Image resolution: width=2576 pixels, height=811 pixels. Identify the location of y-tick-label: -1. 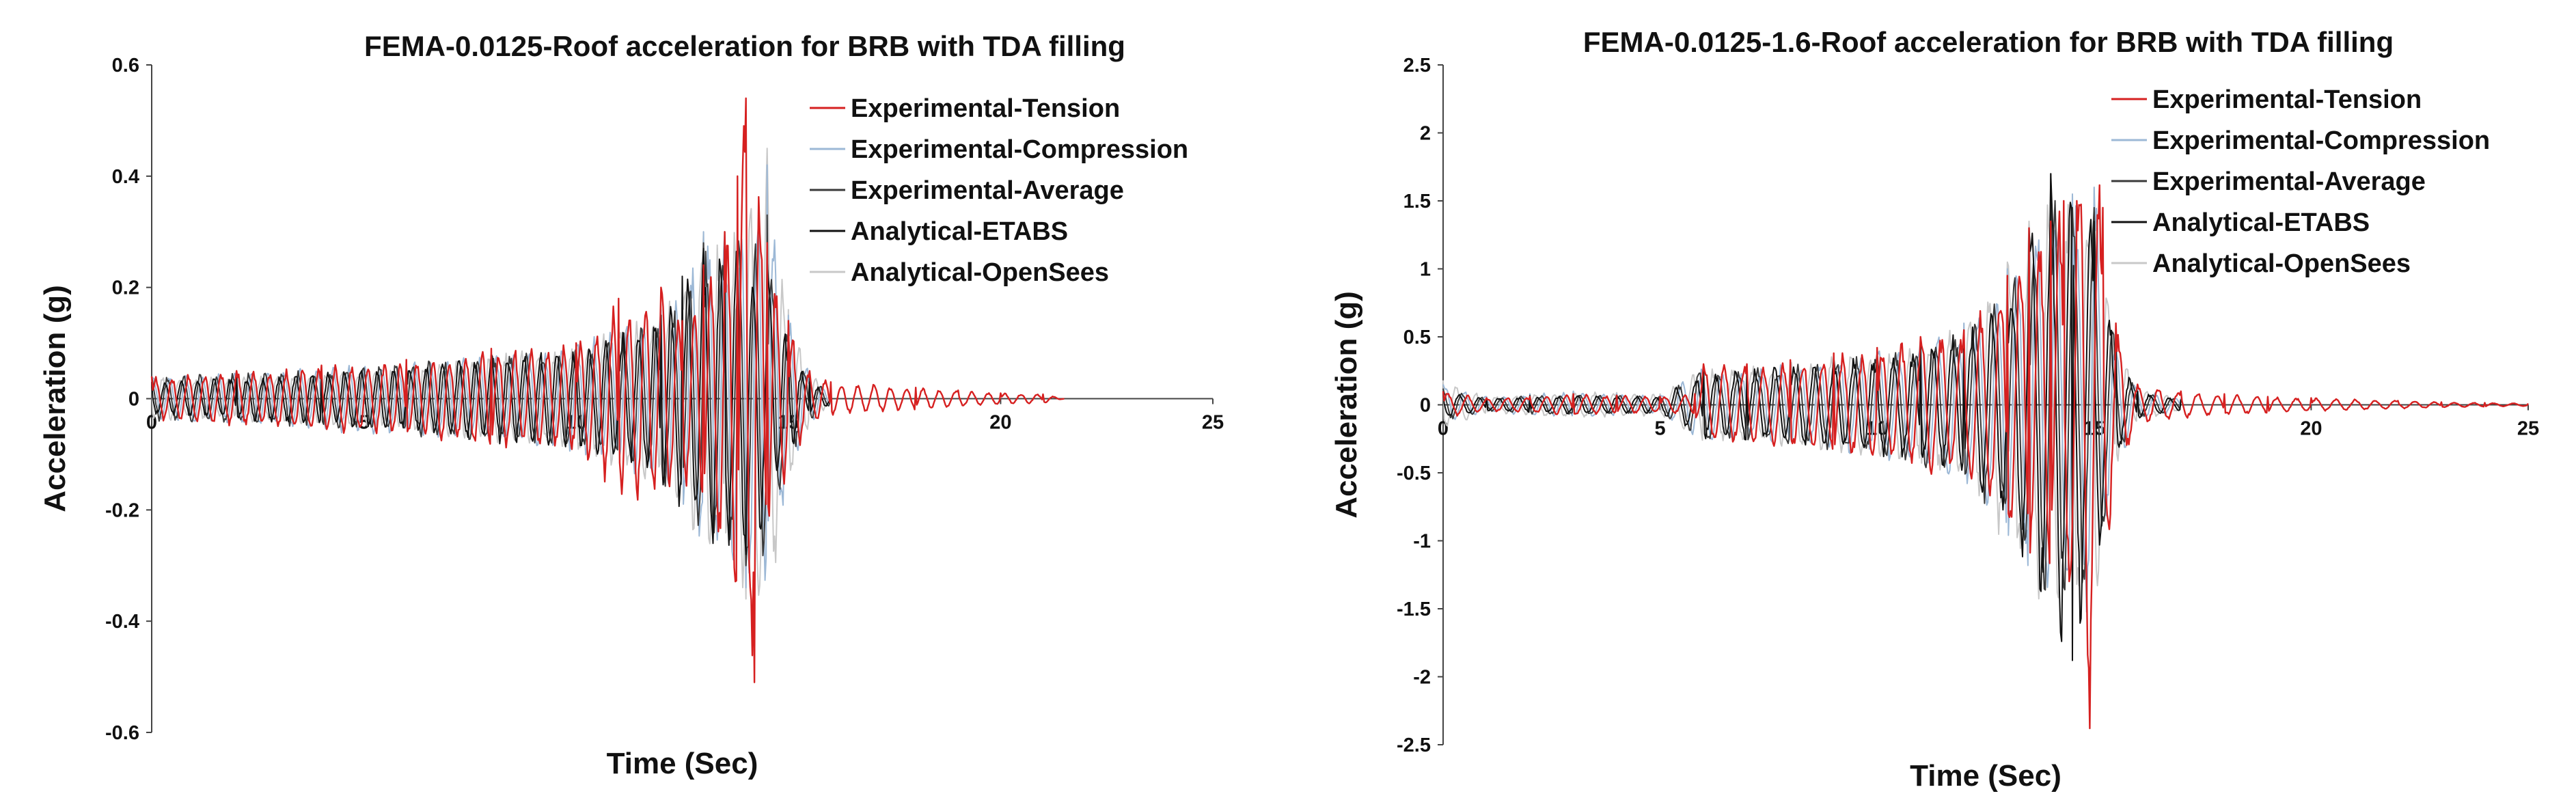
(1422, 542).